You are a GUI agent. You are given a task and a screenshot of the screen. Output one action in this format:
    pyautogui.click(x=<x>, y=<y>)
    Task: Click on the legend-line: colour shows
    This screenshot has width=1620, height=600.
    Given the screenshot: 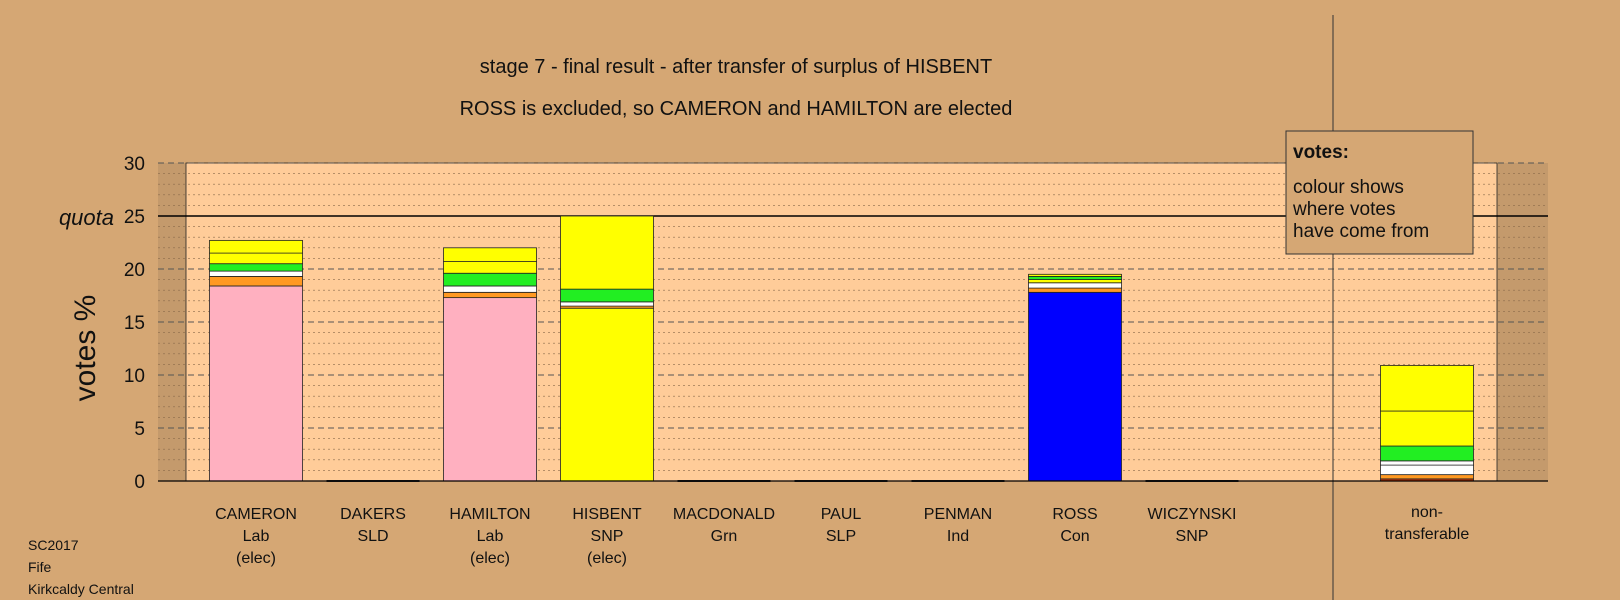 What is the action you would take?
    pyautogui.click(x=1348, y=187)
    